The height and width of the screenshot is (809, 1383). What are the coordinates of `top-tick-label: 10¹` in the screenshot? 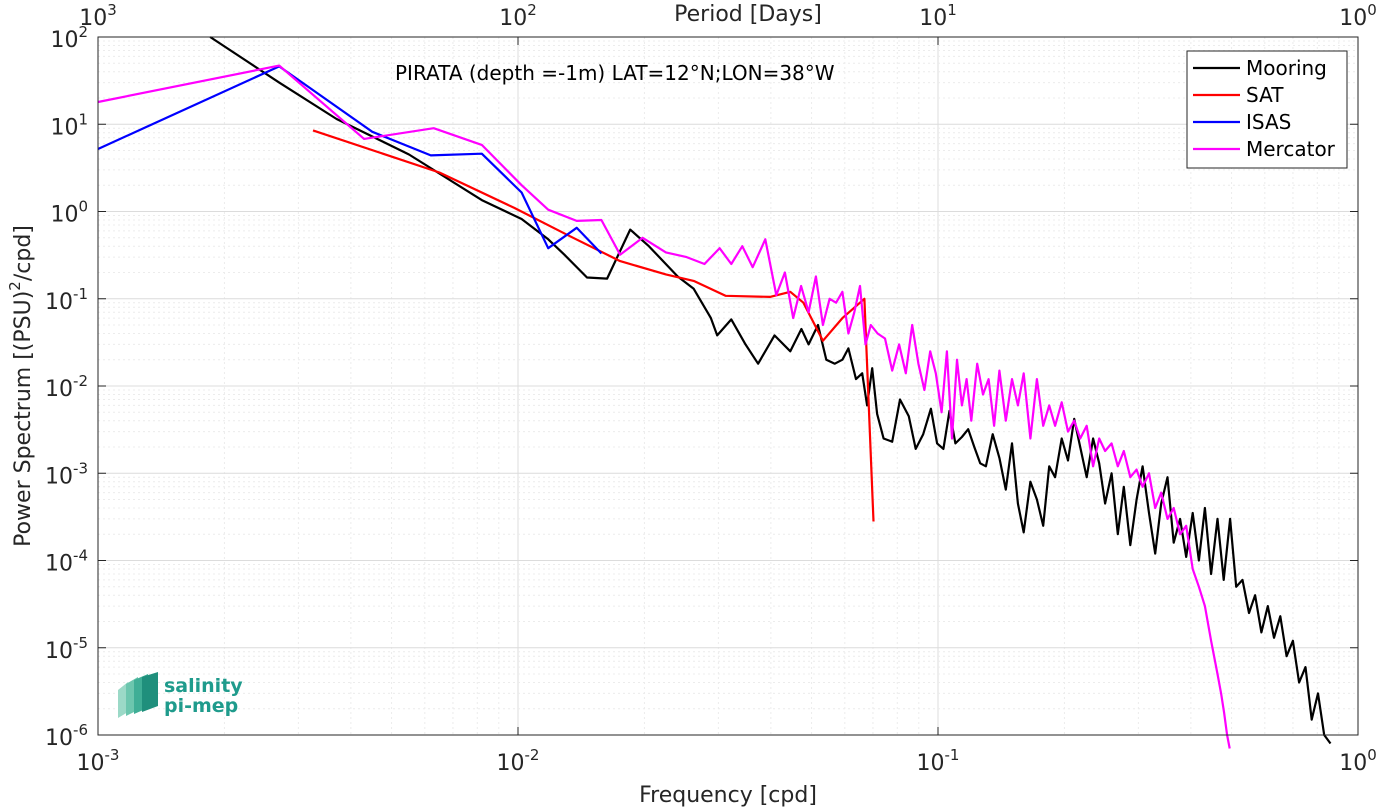 It's located at (938, 16).